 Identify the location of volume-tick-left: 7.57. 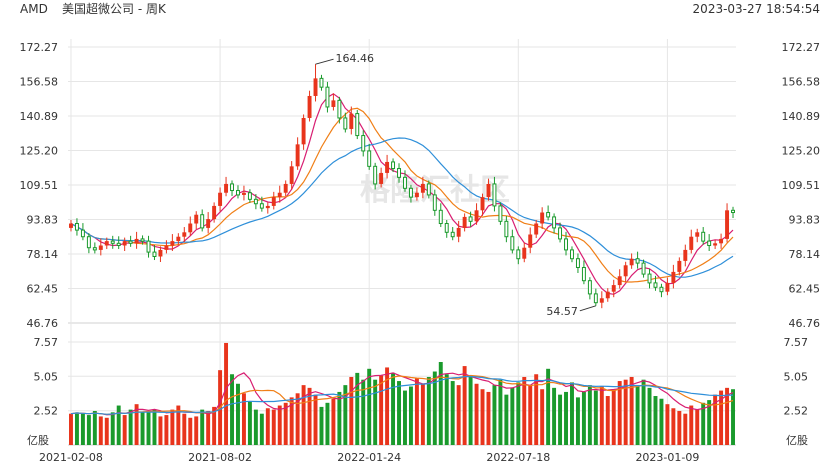
(46, 342).